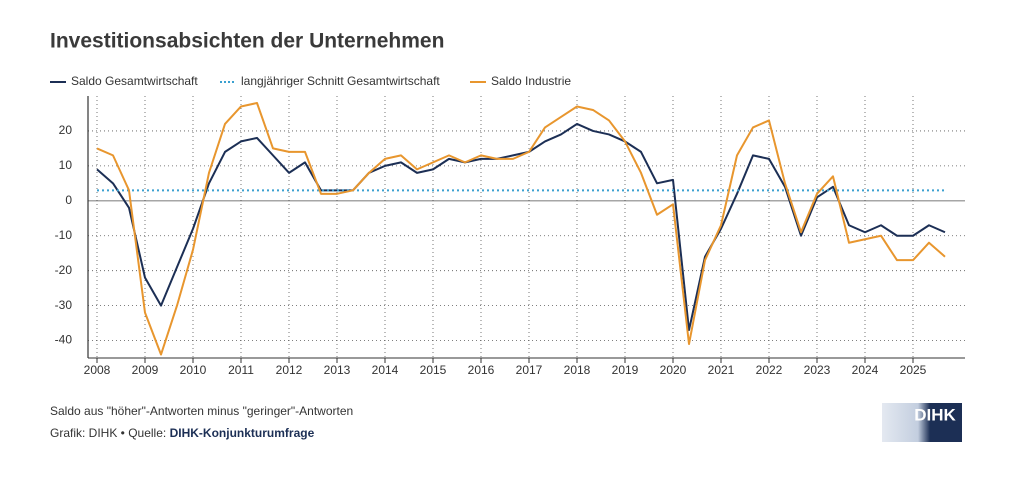 The image size is (1024, 499). What do you see at coordinates (97, 370) in the screenshot?
I see `x-tick-label: 2008` at bounding box center [97, 370].